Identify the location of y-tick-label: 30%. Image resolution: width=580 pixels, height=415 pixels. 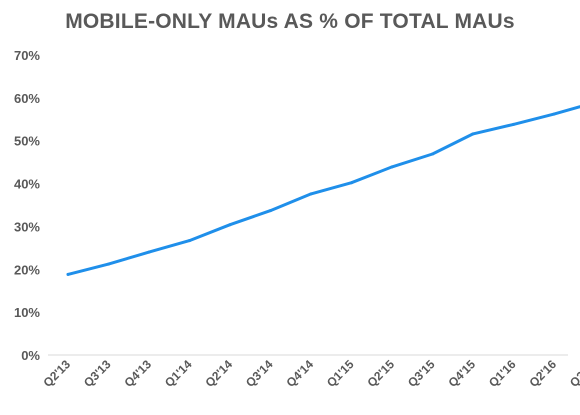
(27, 226).